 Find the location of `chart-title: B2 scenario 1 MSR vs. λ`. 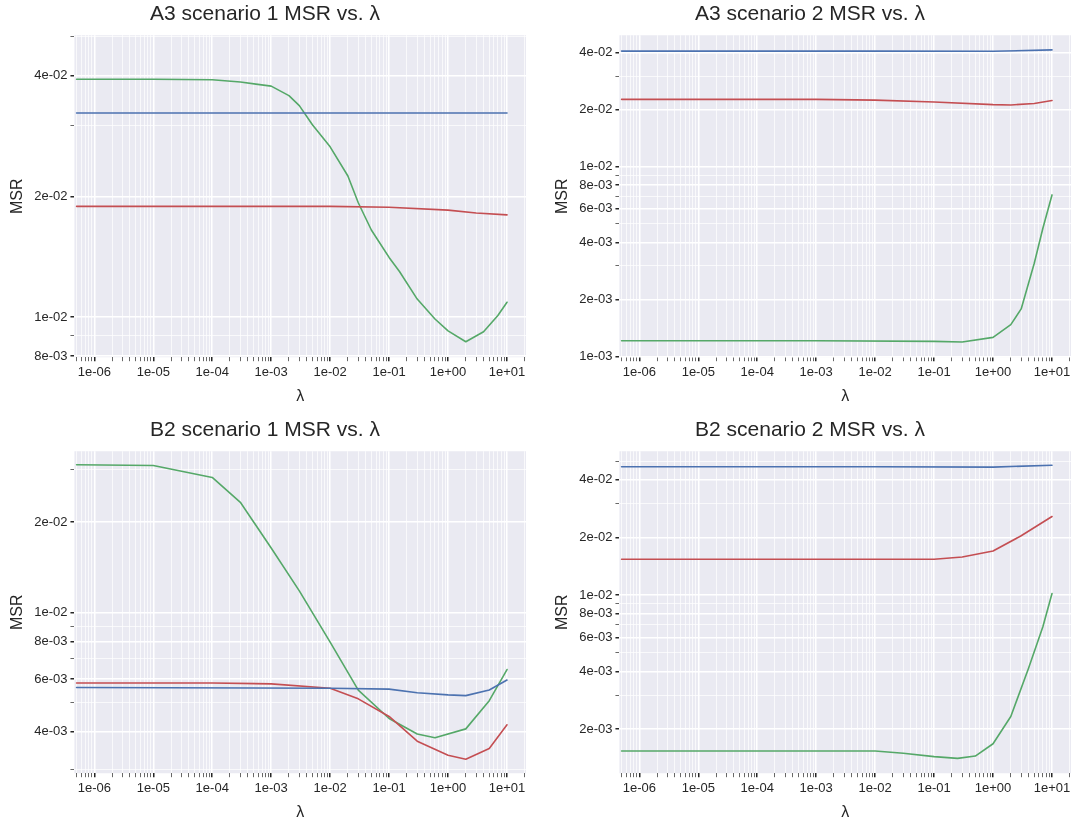

chart-title: B2 scenario 1 MSR vs. λ is located at coordinates (265, 429).